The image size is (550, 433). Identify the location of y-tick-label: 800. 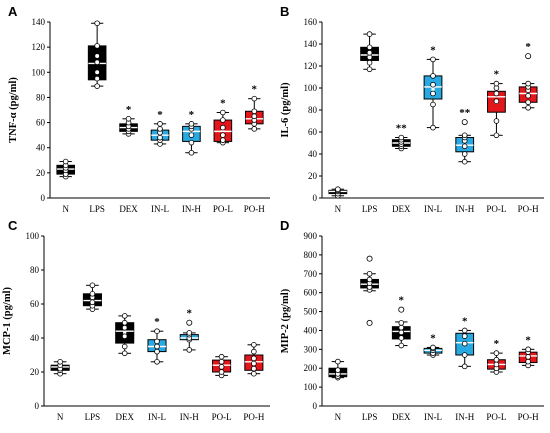
(311, 255).